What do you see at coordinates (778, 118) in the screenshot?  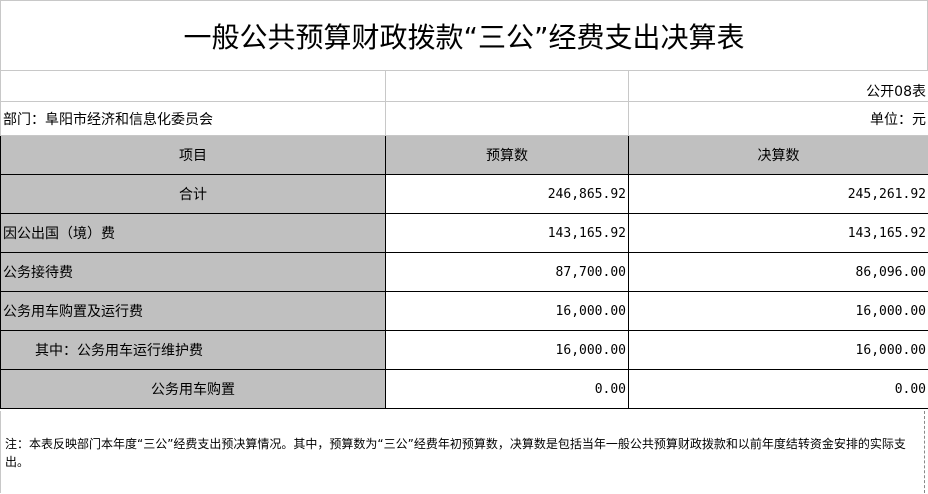 I see `unit-label: 单位：元` at bounding box center [778, 118].